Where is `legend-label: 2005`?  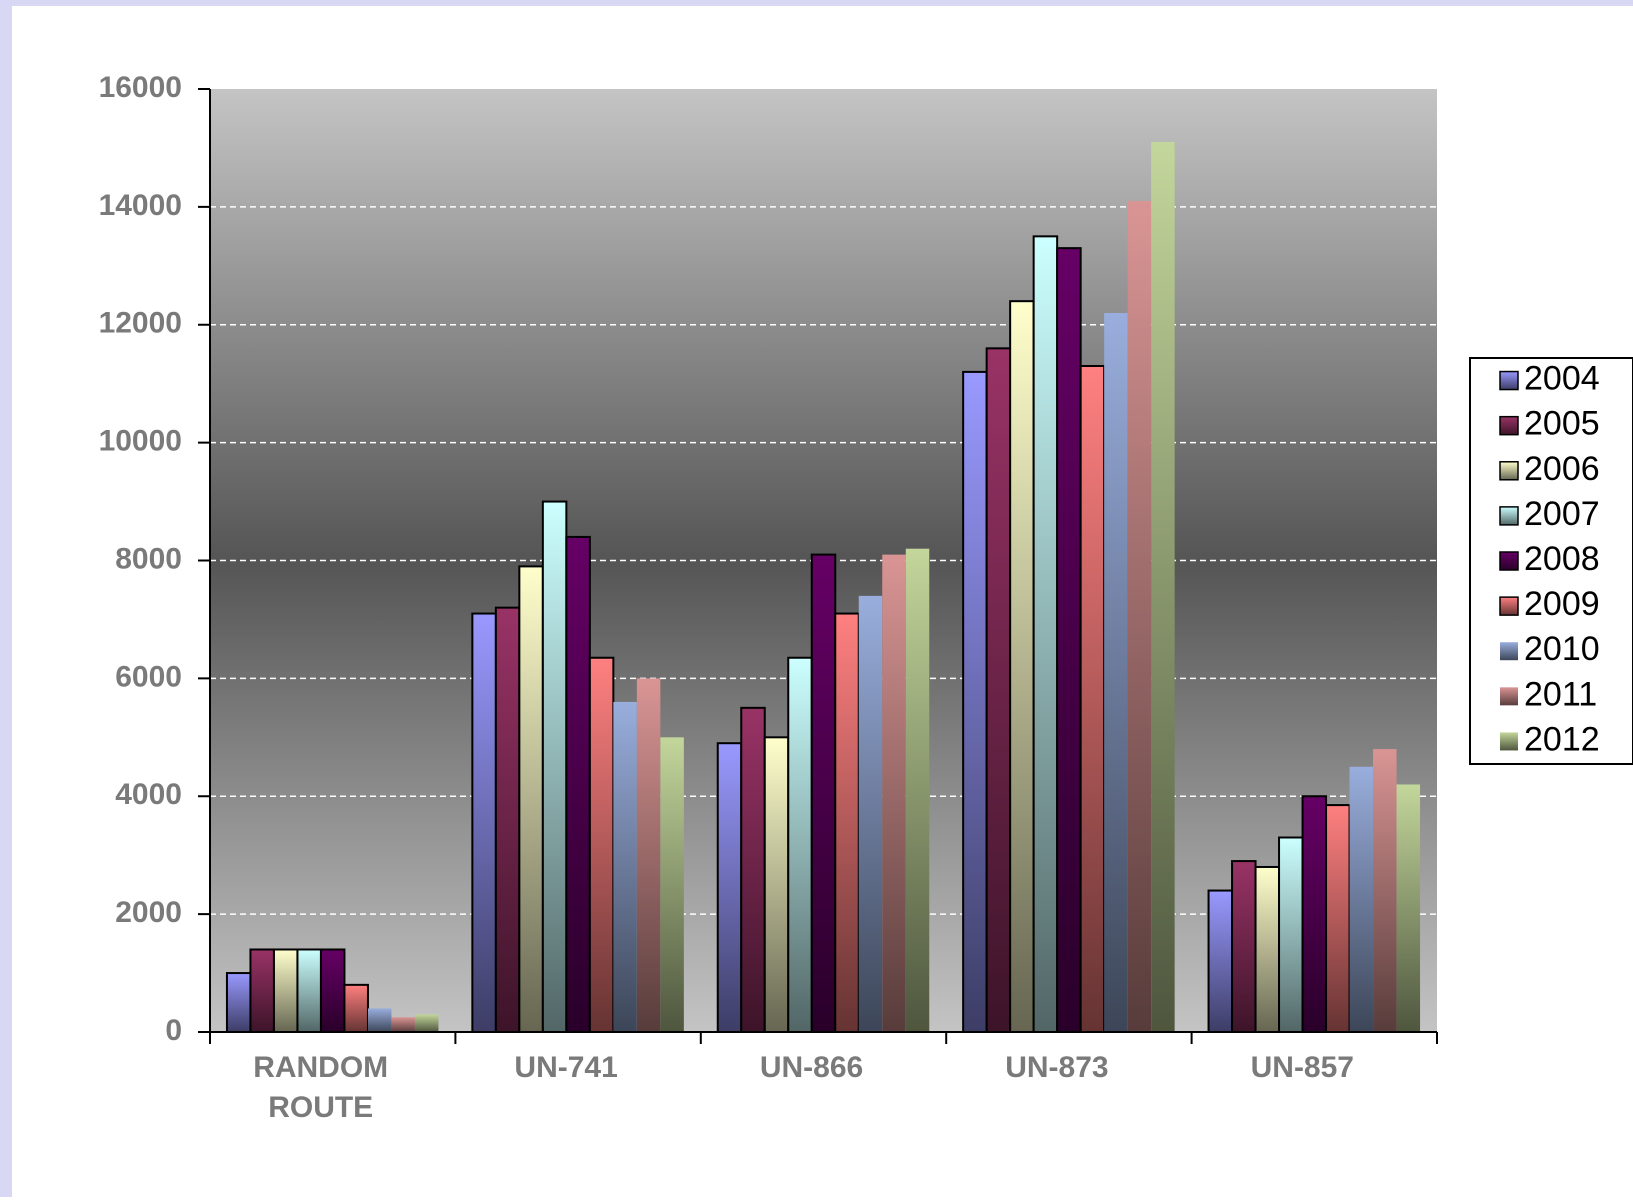 legend-label: 2005 is located at coordinates (1562, 424).